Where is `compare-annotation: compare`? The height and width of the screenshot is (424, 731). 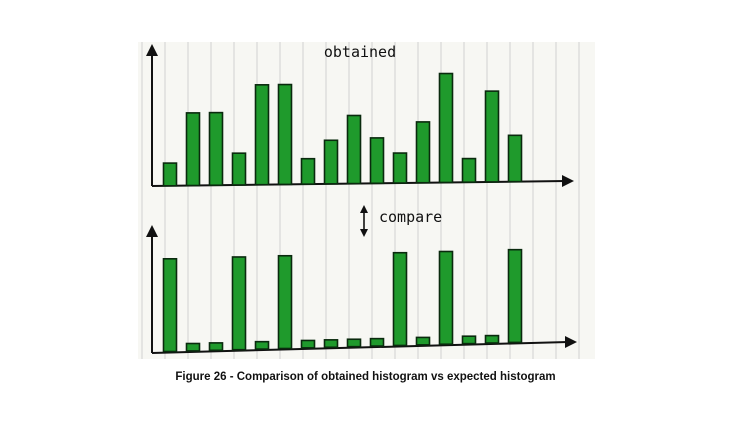
compare-annotation: compare is located at coordinates (401, 221).